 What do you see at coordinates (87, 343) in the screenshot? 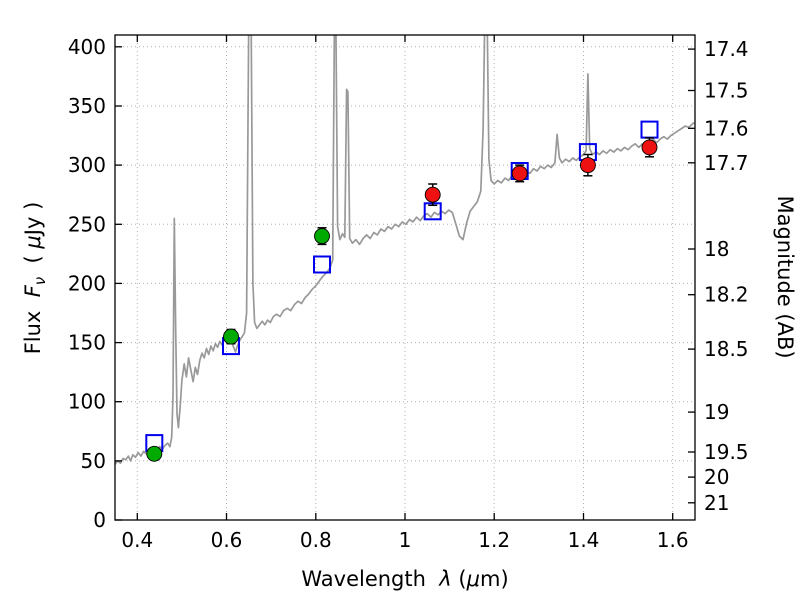
I see `y-tick-label-left: 150` at bounding box center [87, 343].